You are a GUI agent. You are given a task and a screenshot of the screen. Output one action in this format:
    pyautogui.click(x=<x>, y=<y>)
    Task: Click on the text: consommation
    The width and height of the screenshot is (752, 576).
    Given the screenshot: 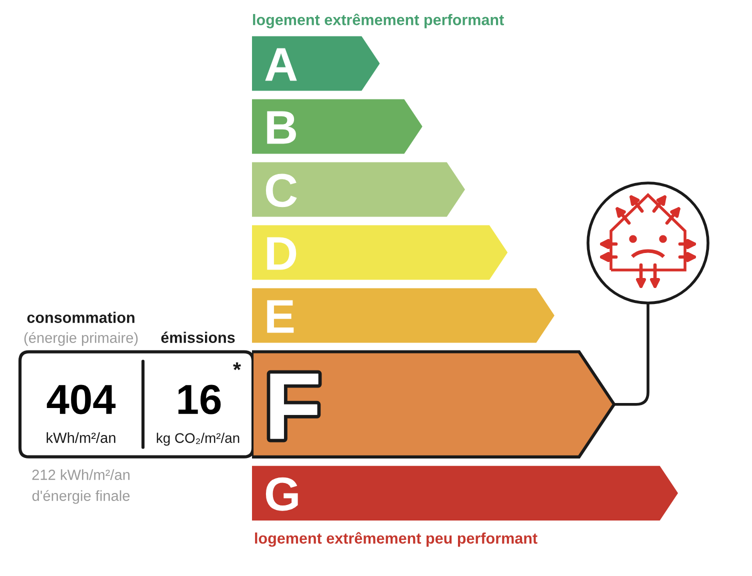 What is the action you would take?
    pyautogui.click(x=80, y=317)
    